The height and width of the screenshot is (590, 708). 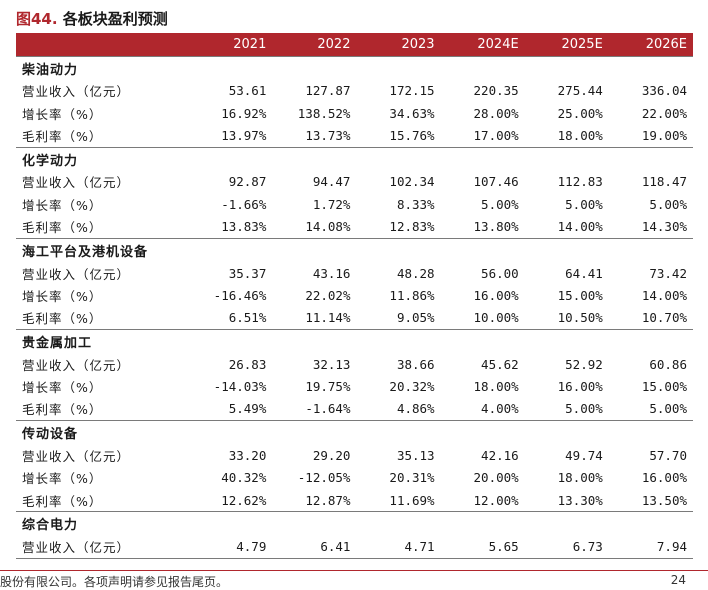 What do you see at coordinates (398, 44) in the screenshot?
I see `header-cell-year: 2023` at bounding box center [398, 44].